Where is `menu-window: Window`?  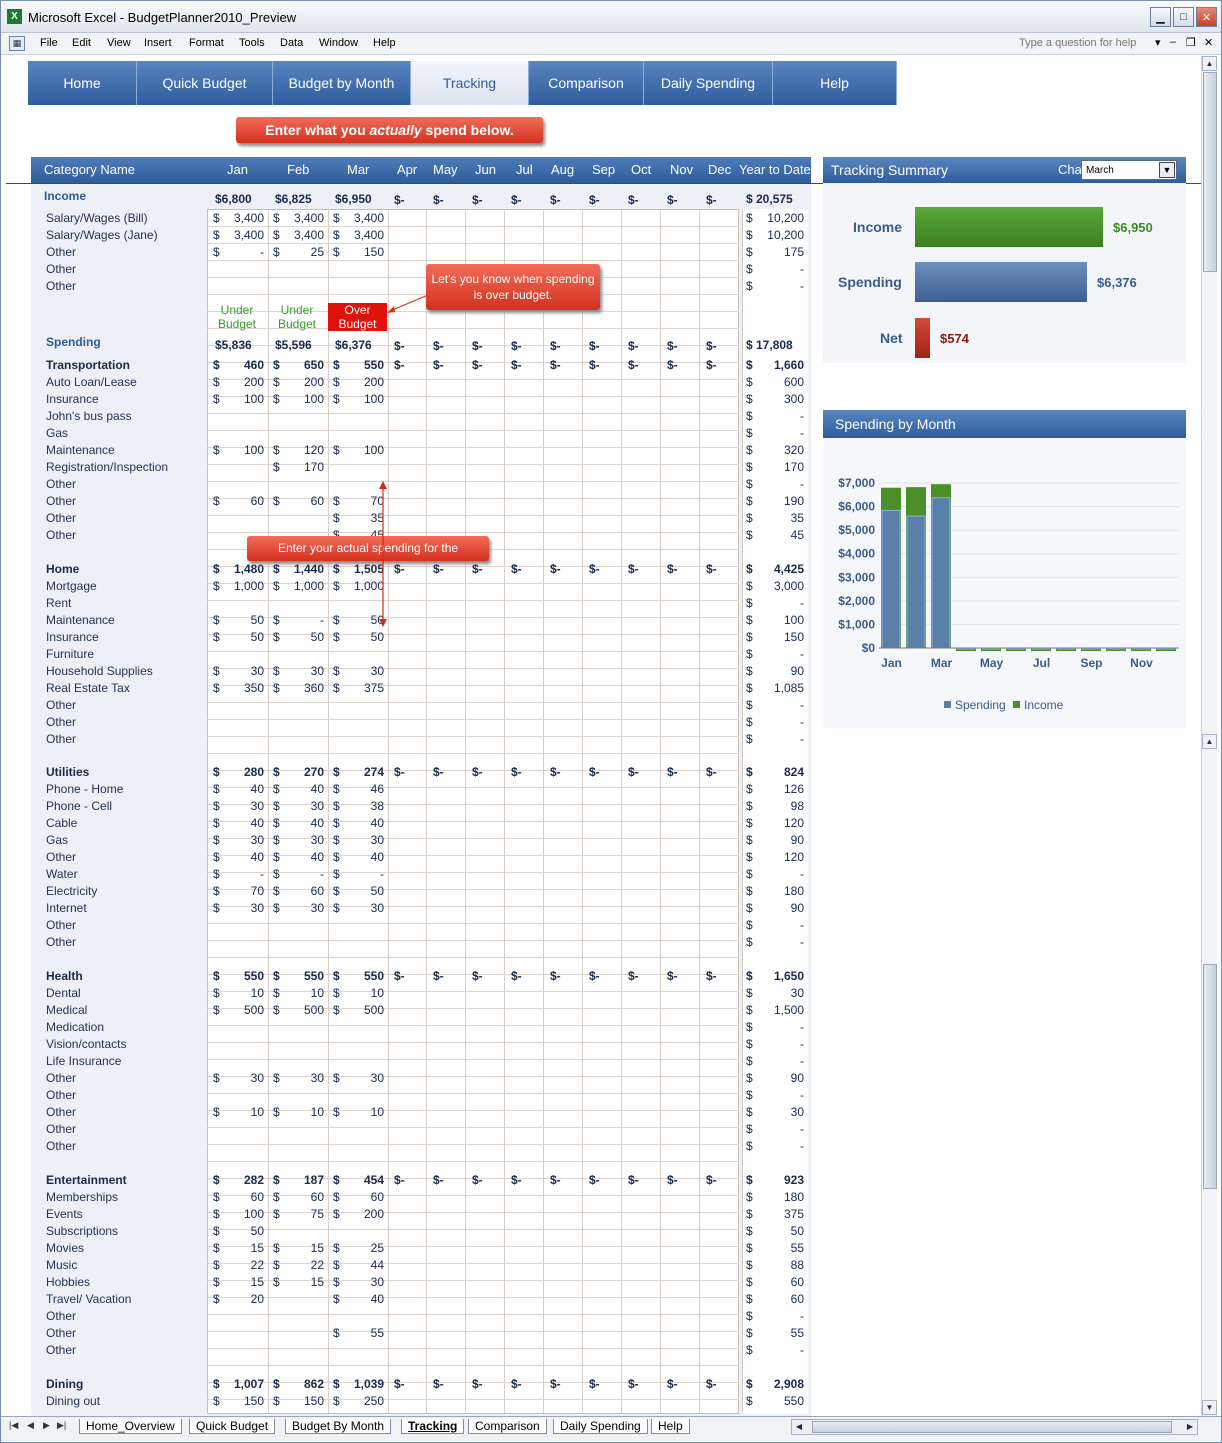 menu-window: Window is located at coordinates (339, 43).